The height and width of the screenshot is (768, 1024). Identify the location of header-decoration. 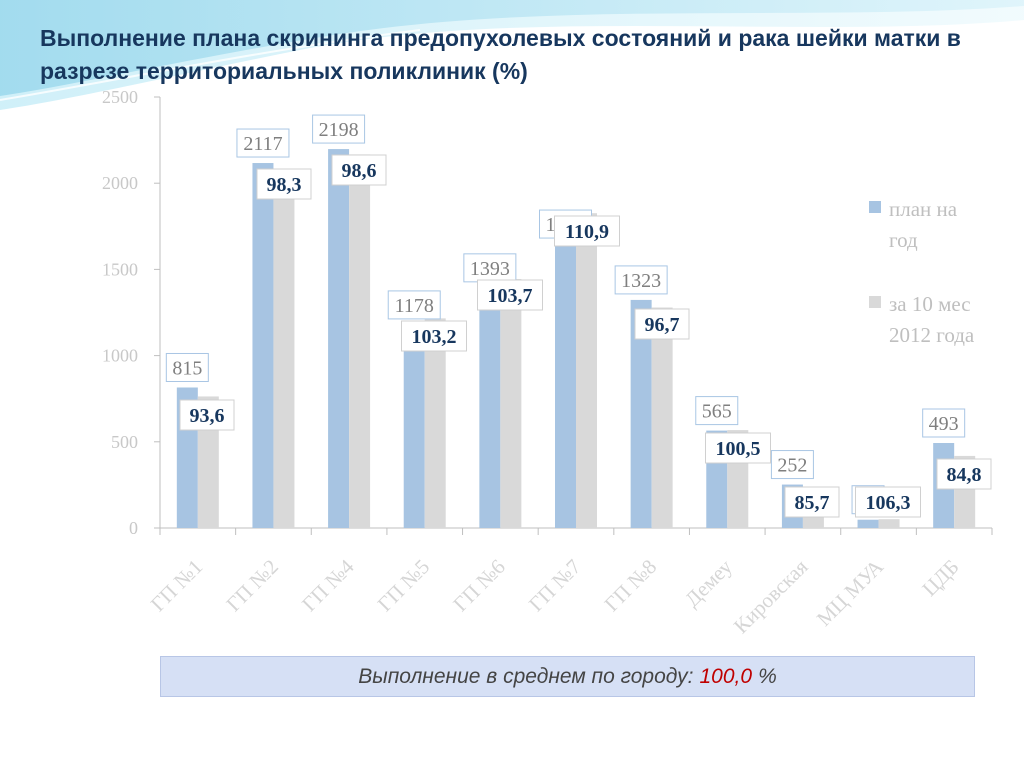
(512, 55).